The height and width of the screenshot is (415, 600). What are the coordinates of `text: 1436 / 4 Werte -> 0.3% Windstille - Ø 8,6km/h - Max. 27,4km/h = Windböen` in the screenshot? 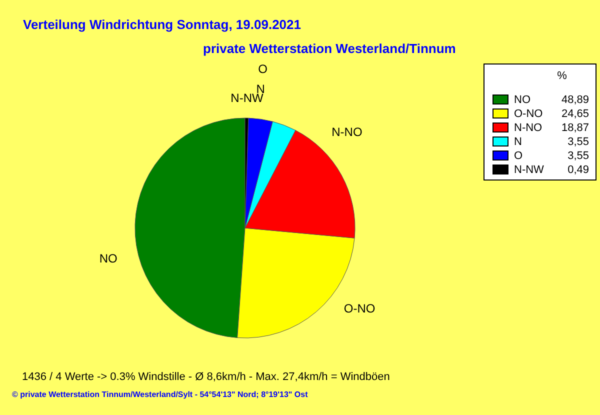 It's located at (206, 377).